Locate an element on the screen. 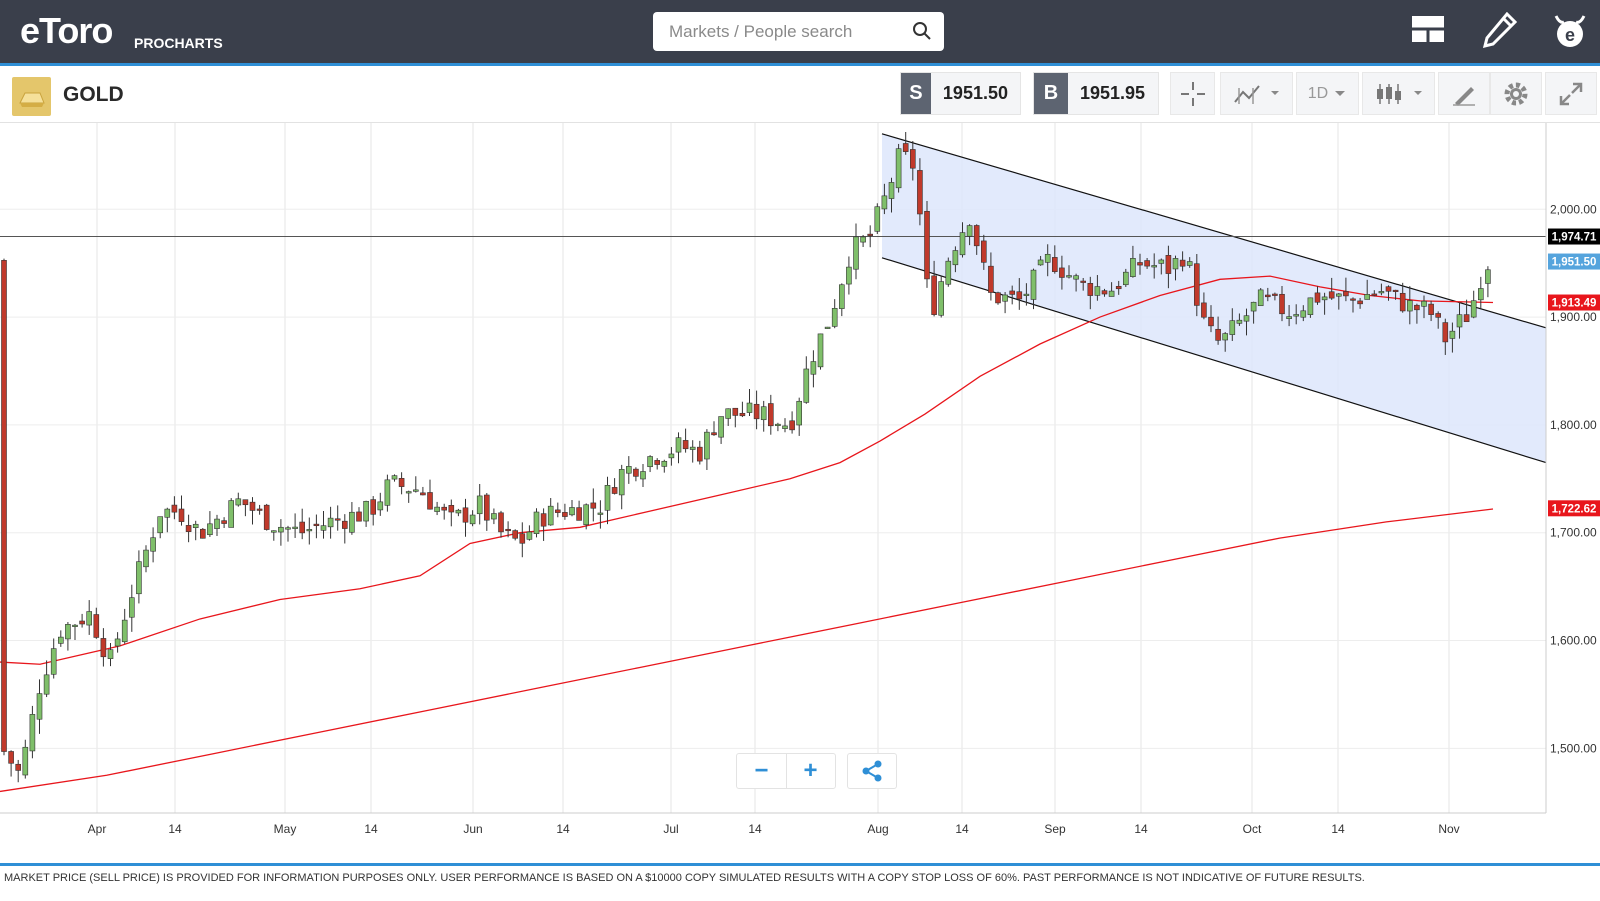 The height and width of the screenshot is (901, 1600). buy-price: 1951.95 is located at coordinates (1113, 93).